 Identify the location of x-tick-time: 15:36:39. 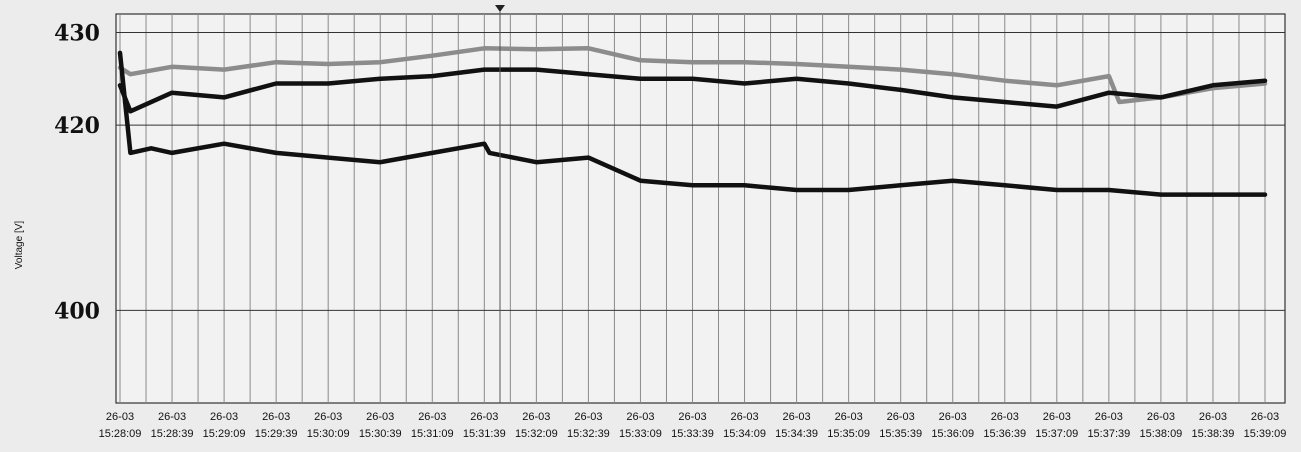
(1004, 434).